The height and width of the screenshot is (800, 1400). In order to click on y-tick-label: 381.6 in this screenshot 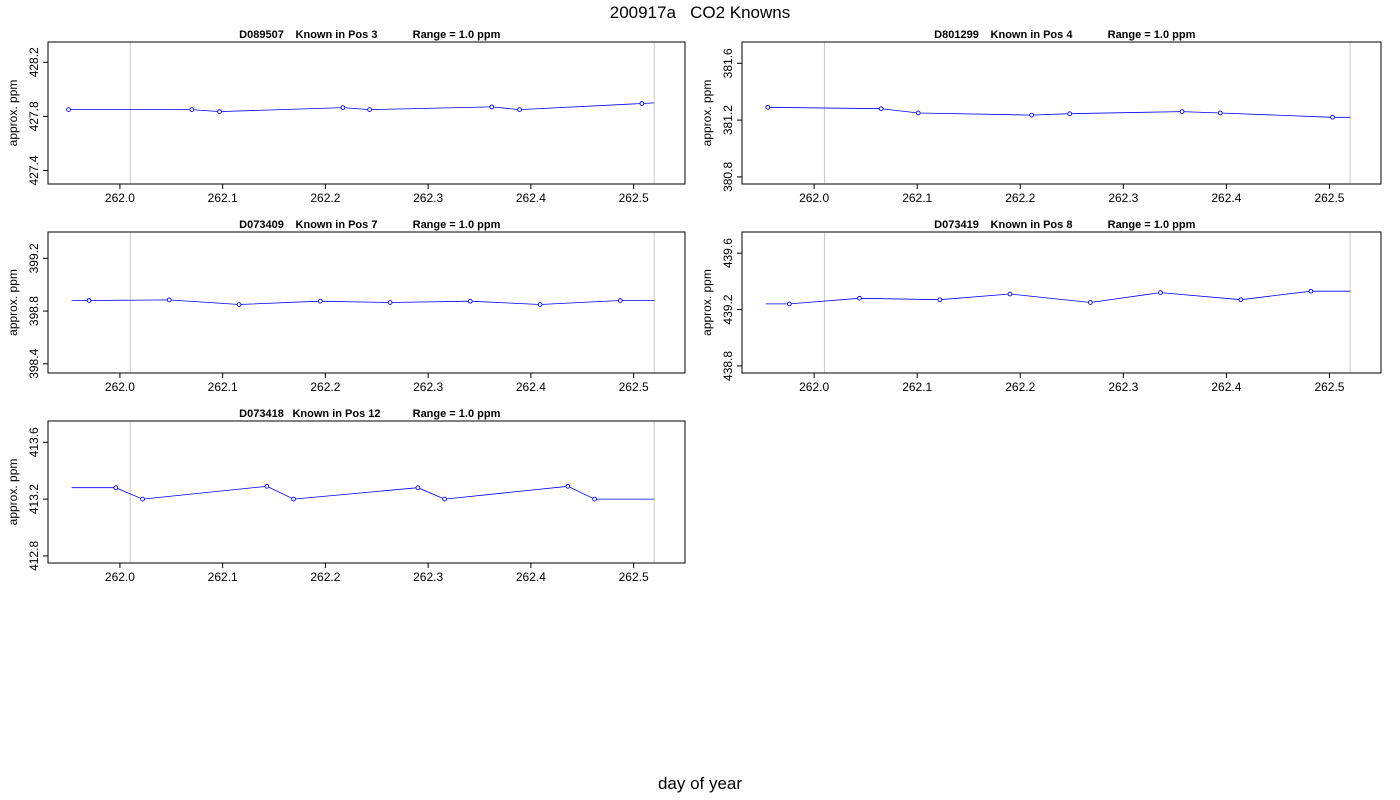, I will do `click(728, 63)`.